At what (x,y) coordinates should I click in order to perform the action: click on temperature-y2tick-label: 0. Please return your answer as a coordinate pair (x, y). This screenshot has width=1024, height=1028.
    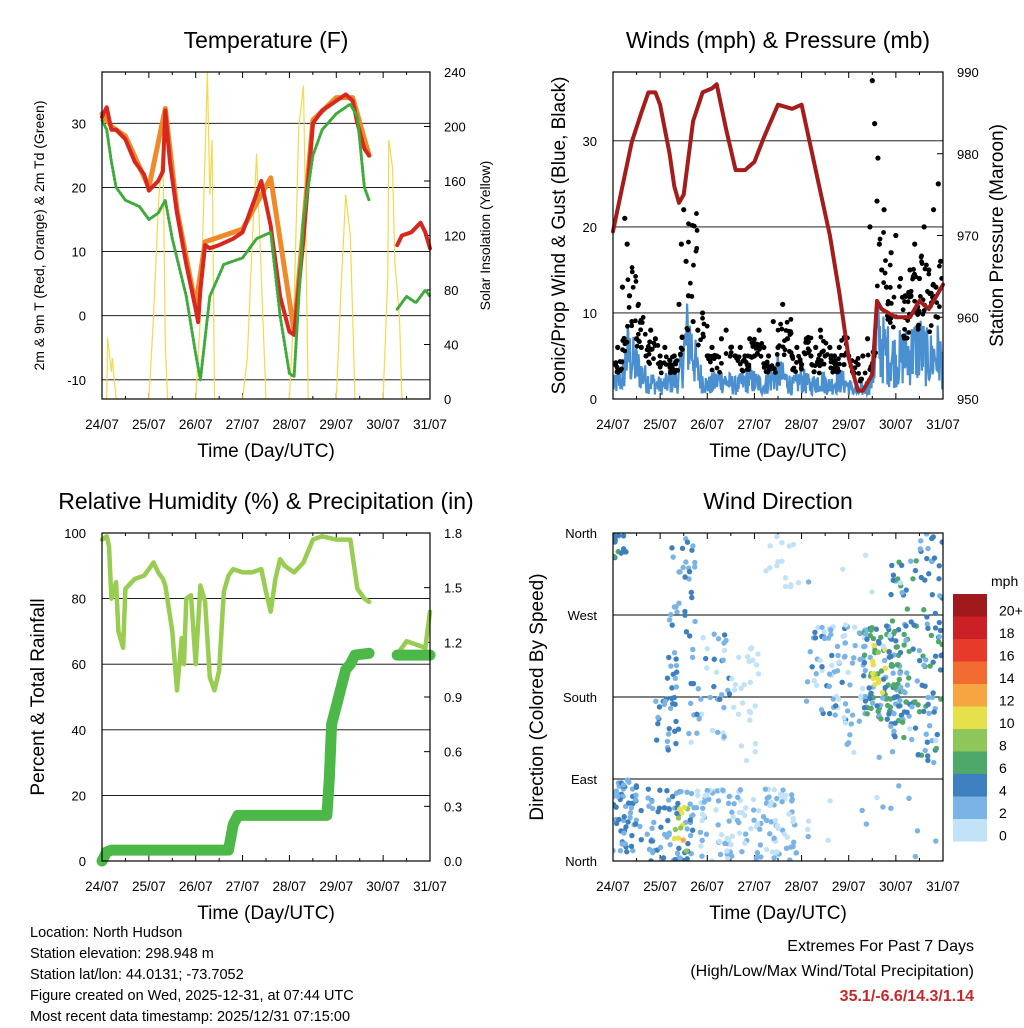
    Looking at the image, I should click on (447, 399).